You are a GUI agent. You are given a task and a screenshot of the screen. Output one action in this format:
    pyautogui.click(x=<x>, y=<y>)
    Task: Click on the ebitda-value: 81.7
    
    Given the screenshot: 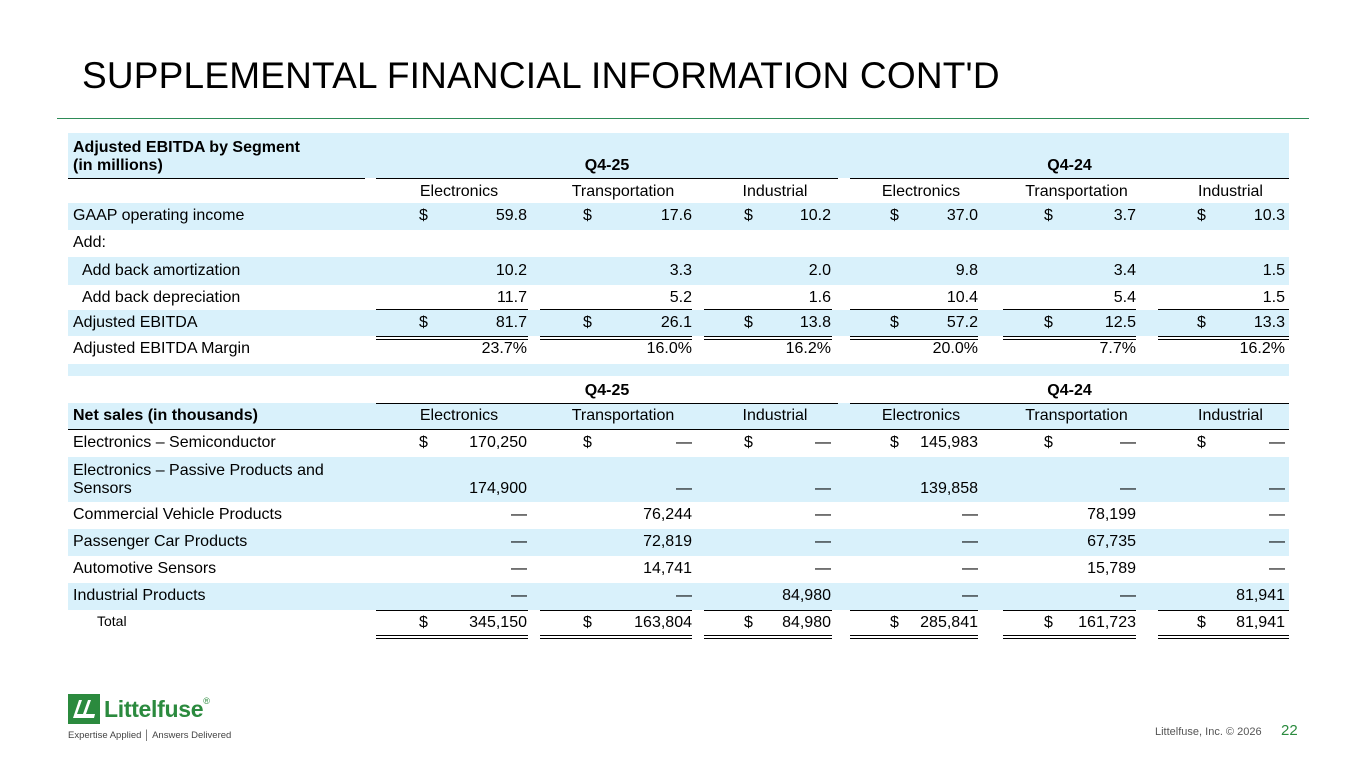 What is the action you would take?
    pyautogui.click(x=511, y=322)
    